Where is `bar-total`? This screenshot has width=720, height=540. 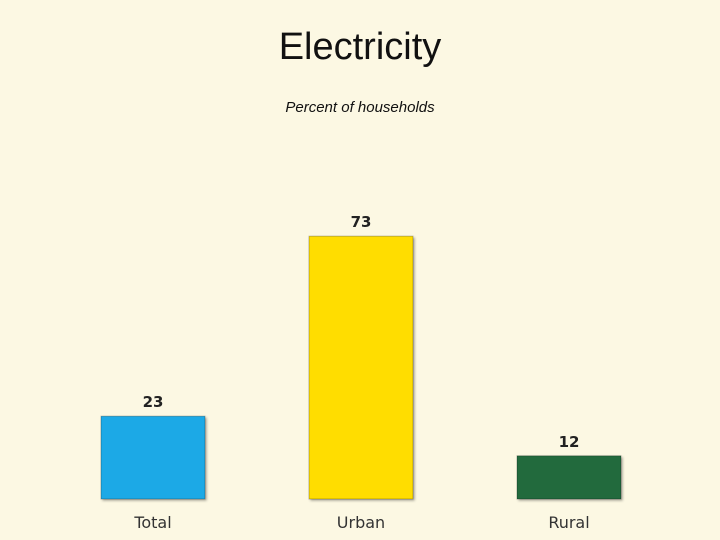
bar-total is located at coordinates (153, 457).